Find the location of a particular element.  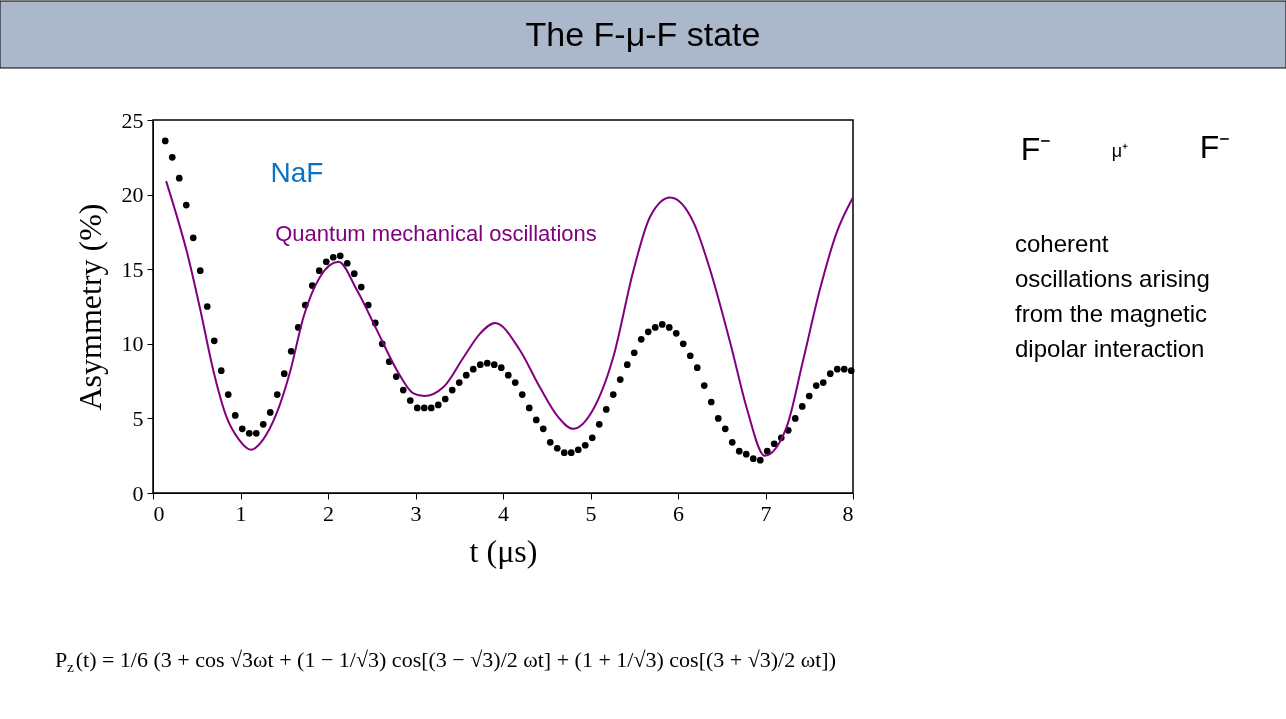

x-tick-label: 3 is located at coordinates (416, 513).